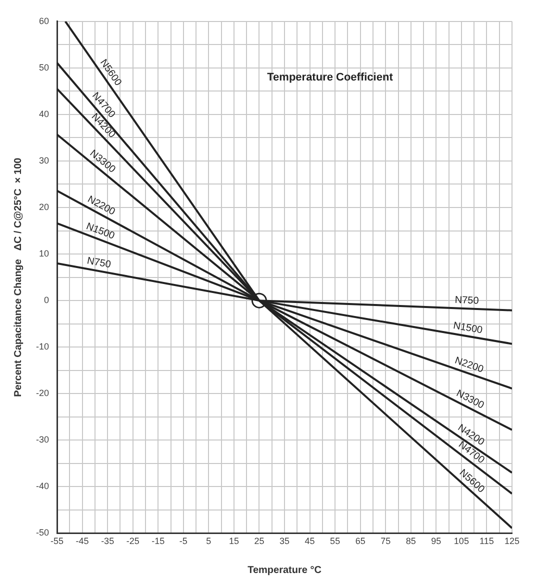  What do you see at coordinates (385, 541) in the screenshot?
I see `x-tick-label: 75` at bounding box center [385, 541].